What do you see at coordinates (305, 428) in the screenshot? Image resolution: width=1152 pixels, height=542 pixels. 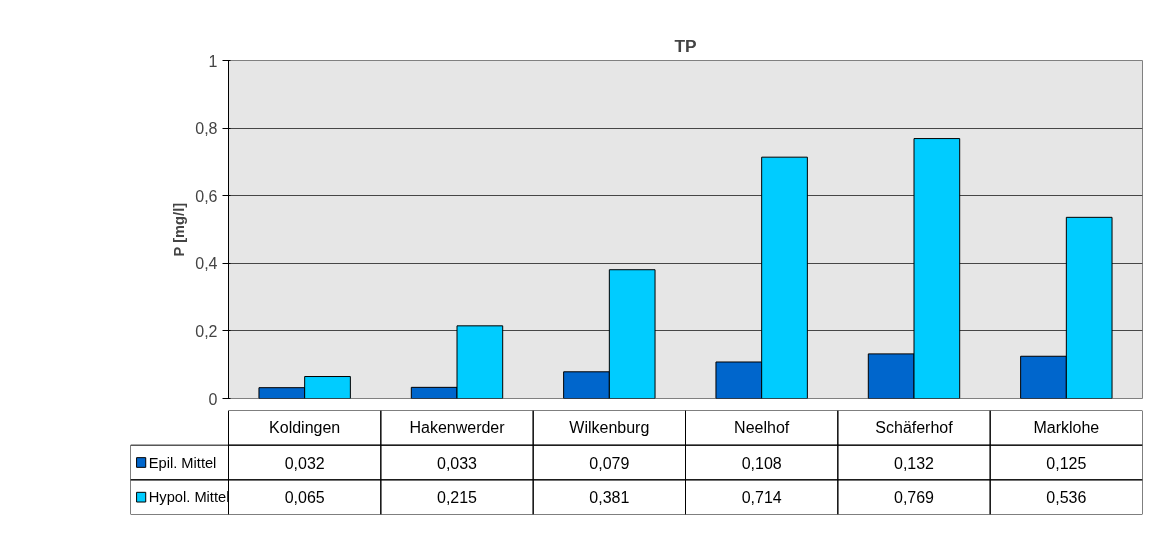 I see `x-tick-label: Koldingen` at bounding box center [305, 428].